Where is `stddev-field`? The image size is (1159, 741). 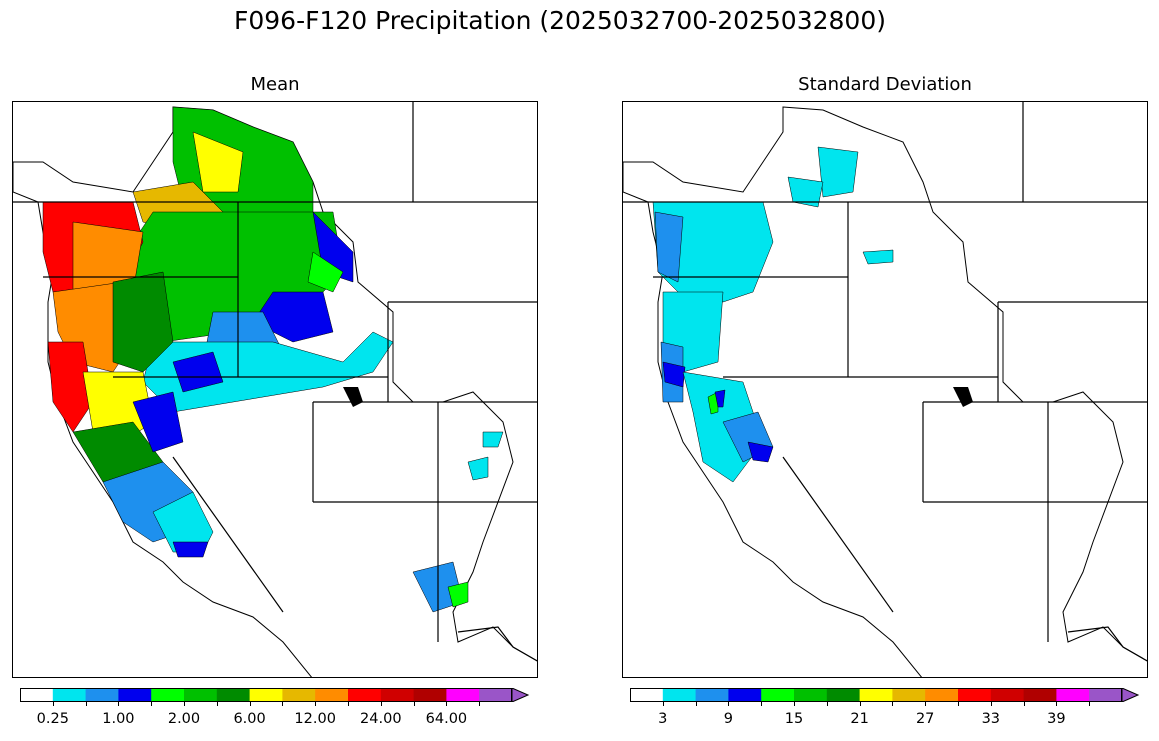 stddev-field is located at coordinates (773, 314).